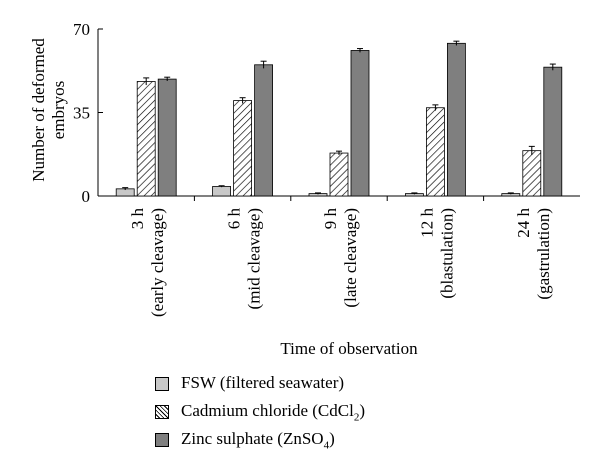  What do you see at coordinates (350, 258) in the screenshot?
I see `category-label-stage: (late cleavage)` at bounding box center [350, 258].